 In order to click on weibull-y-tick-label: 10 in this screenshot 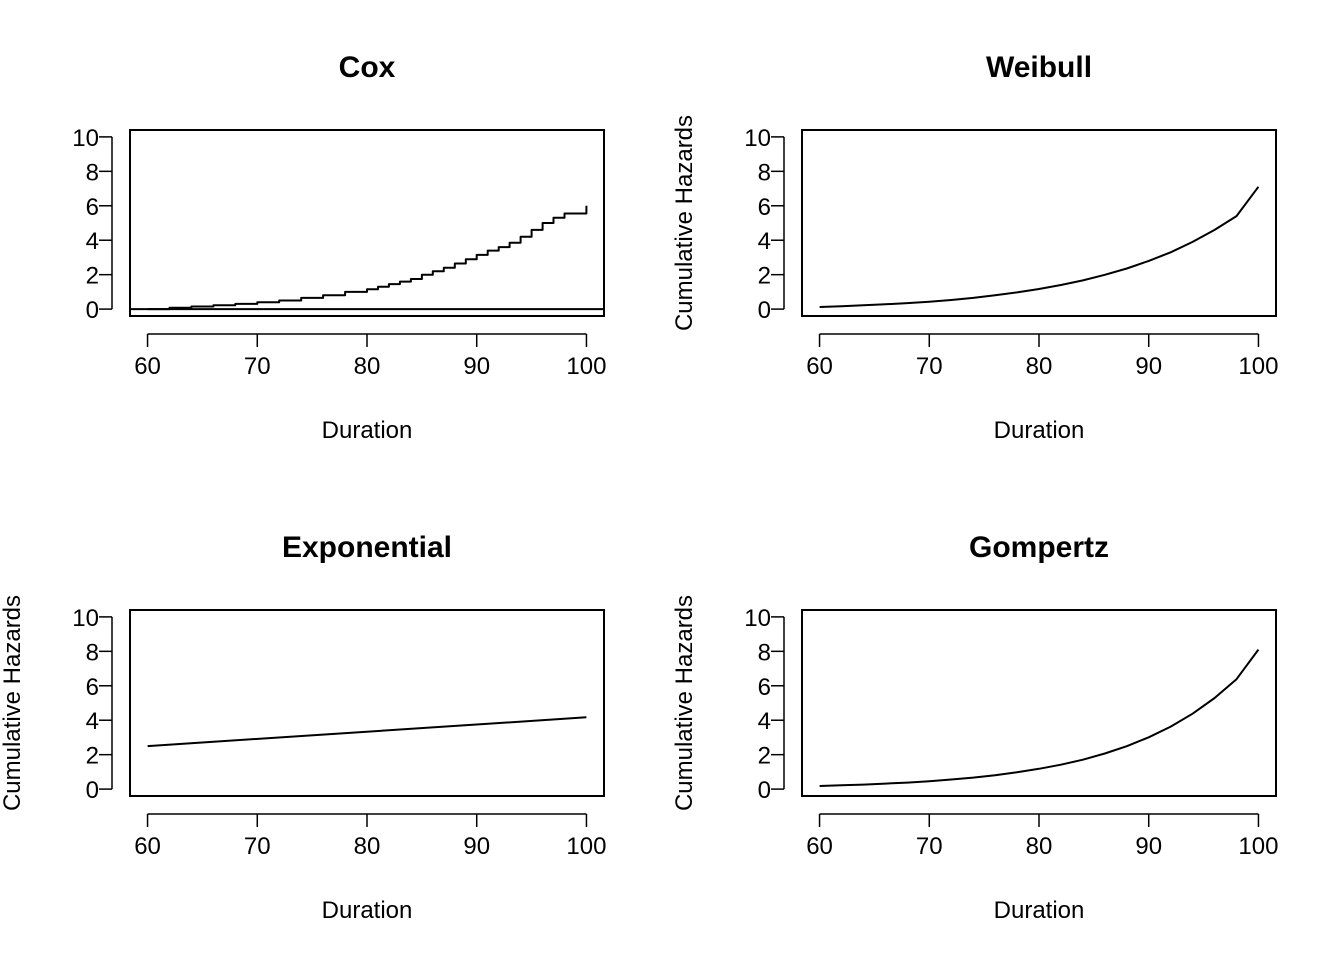, I will do `click(757, 138)`.